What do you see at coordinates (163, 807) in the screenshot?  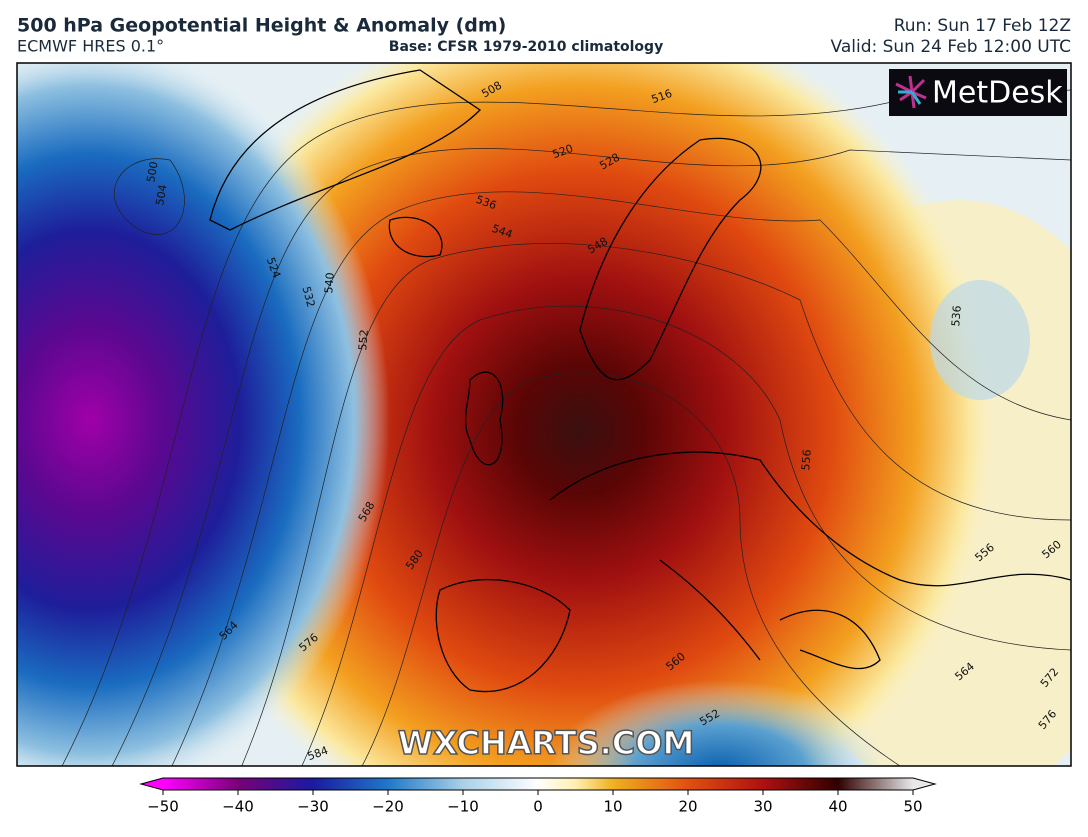 I see `colorbar-tick-label: −50` at bounding box center [163, 807].